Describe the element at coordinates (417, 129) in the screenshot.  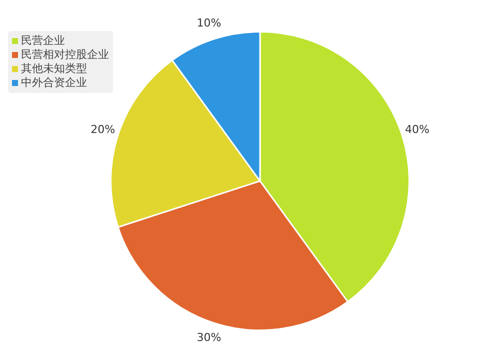
I see `data-label: 40%` at that location.